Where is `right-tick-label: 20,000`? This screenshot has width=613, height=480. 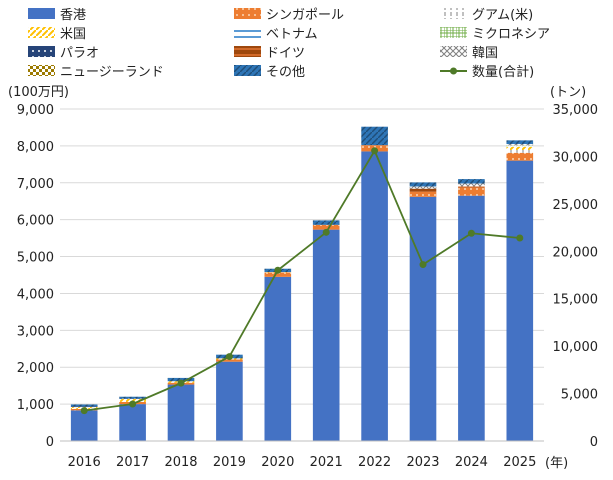
right-tick-label: 20,000 is located at coordinates (576, 252).